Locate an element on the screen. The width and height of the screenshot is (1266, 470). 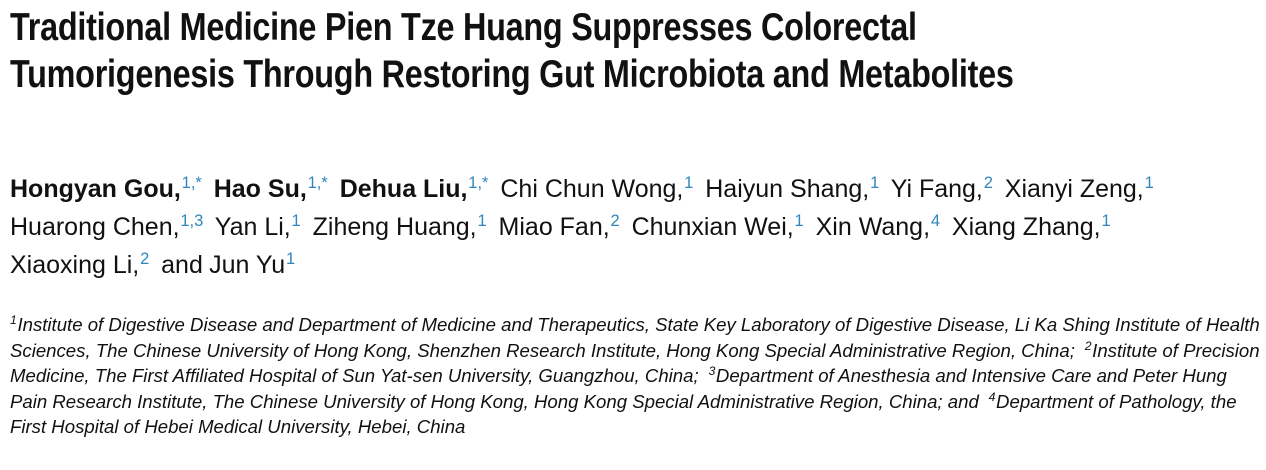
author: Dehua Liu,1,* is located at coordinates (417, 189).